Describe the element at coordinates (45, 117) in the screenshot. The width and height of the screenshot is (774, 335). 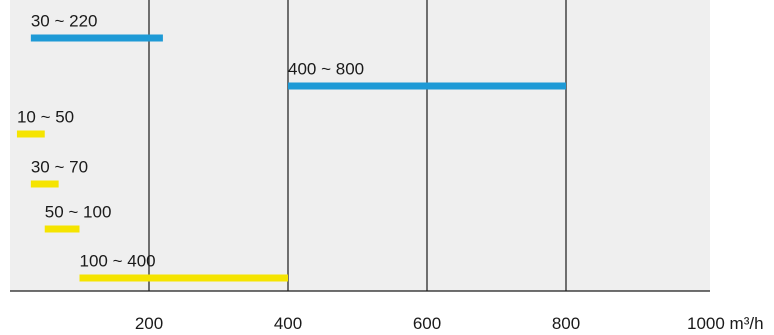
I see `range-label-2: 10 ~ 50` at that location.